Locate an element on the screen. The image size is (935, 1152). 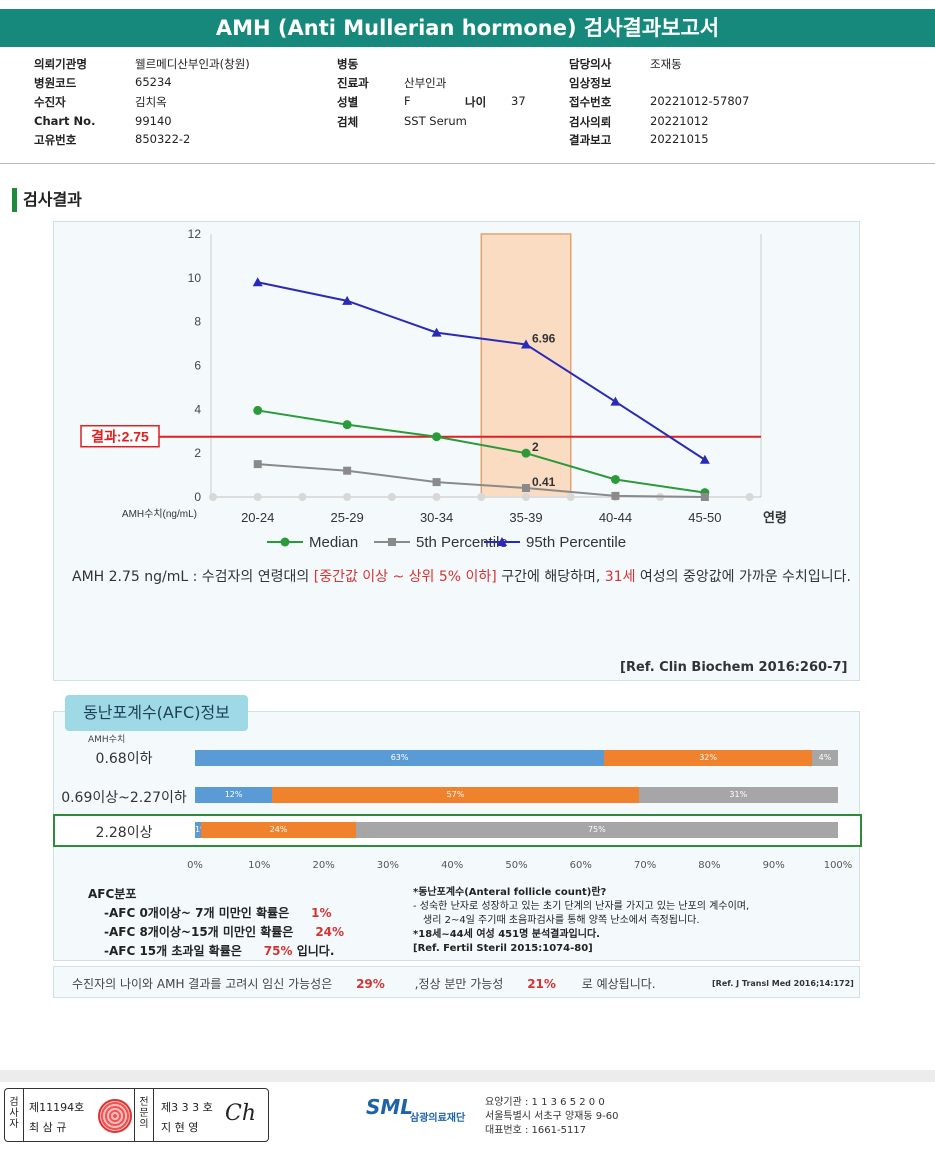
afc-dist-text: -AFC 15개 초과일 확률은 is located at coordinates (173, 951).